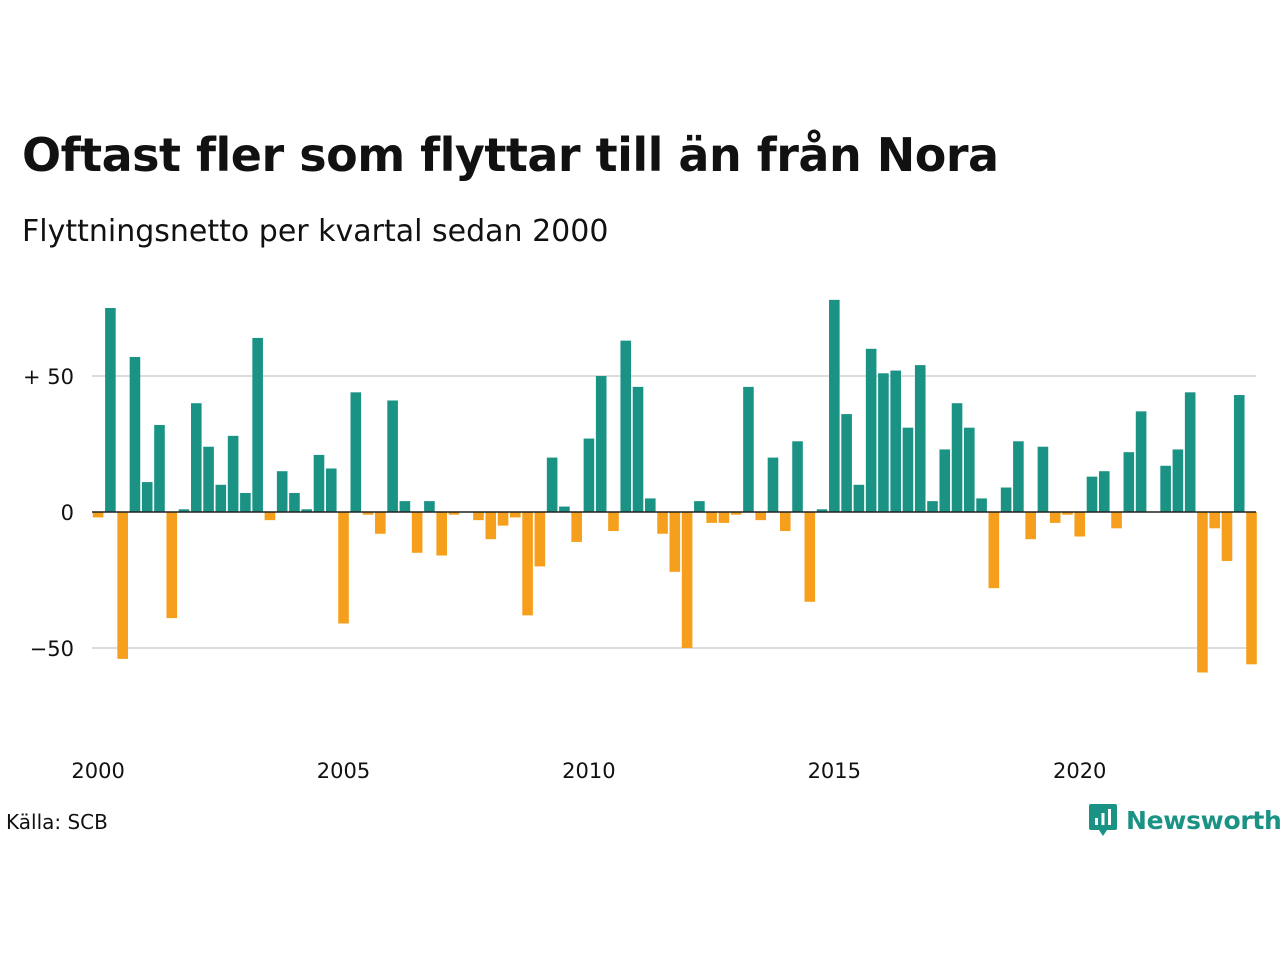  What do you see at coordinates (343, 771) in the screenshot?
I see `x-tick-label: 2005` at bounding box center [343, 771].